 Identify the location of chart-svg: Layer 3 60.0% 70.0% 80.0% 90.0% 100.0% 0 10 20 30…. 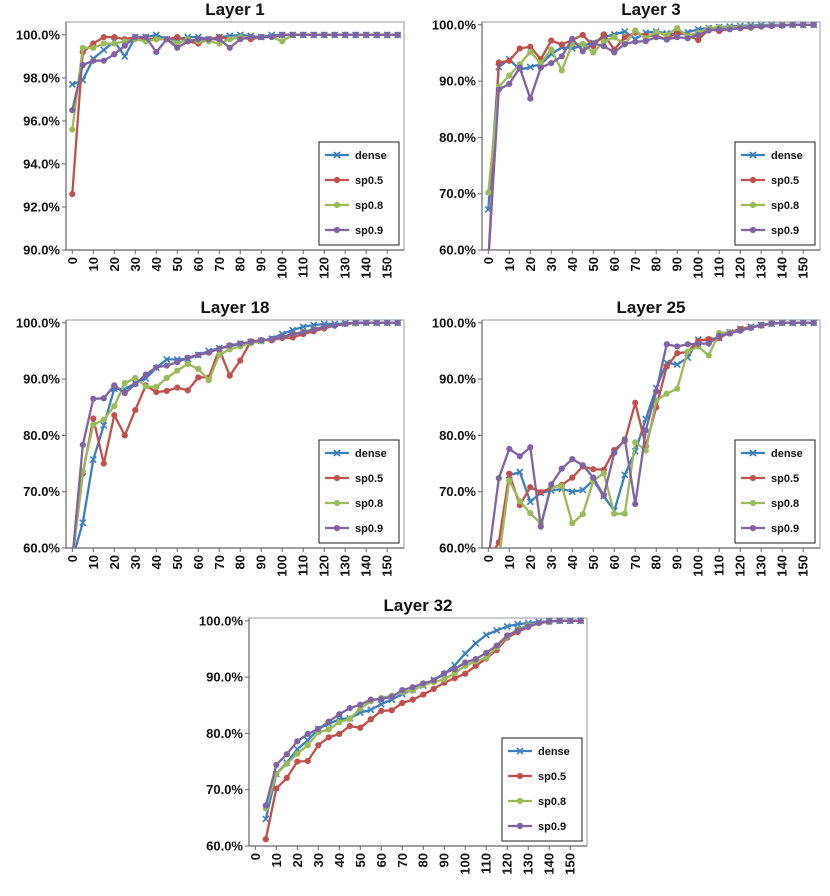
(626, 139).